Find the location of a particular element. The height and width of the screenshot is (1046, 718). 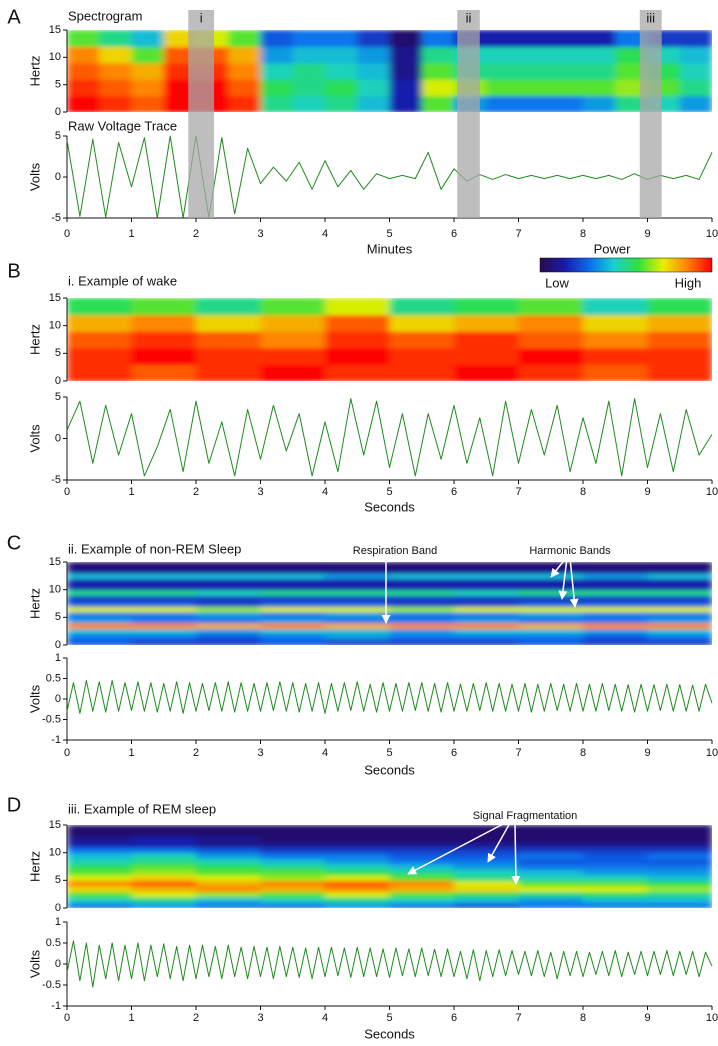

colorbar-title: Power is located at coordinates (613, 248).